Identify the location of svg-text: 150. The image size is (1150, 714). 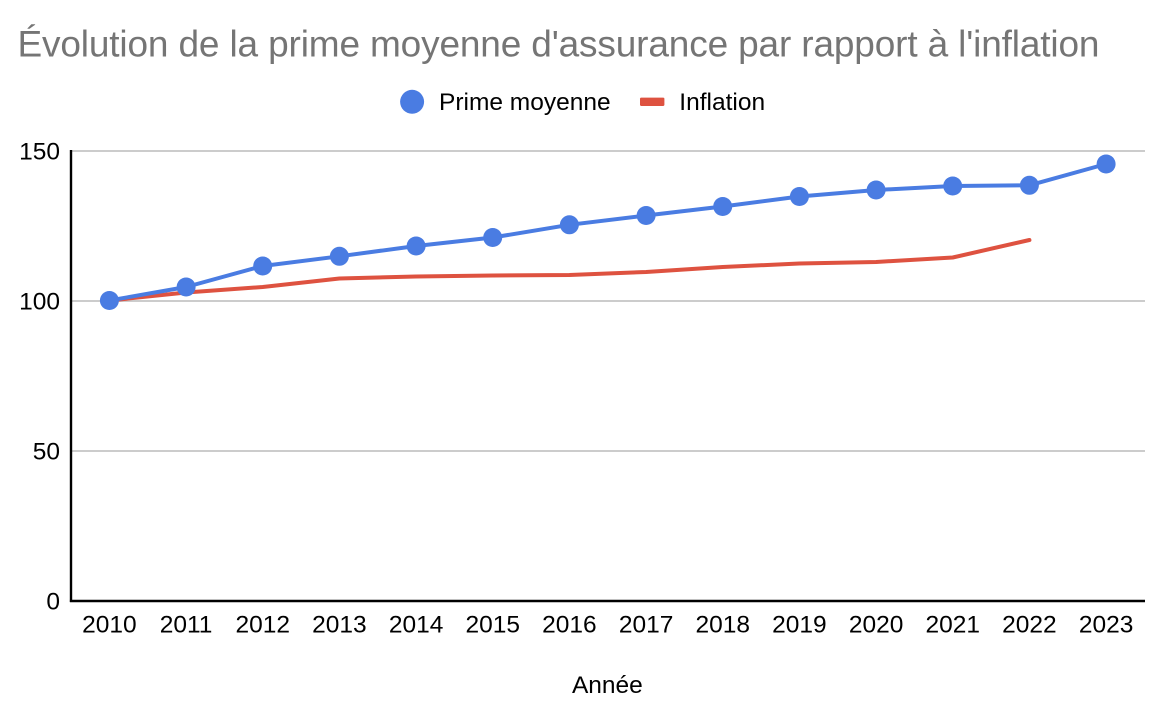
(39, 152).